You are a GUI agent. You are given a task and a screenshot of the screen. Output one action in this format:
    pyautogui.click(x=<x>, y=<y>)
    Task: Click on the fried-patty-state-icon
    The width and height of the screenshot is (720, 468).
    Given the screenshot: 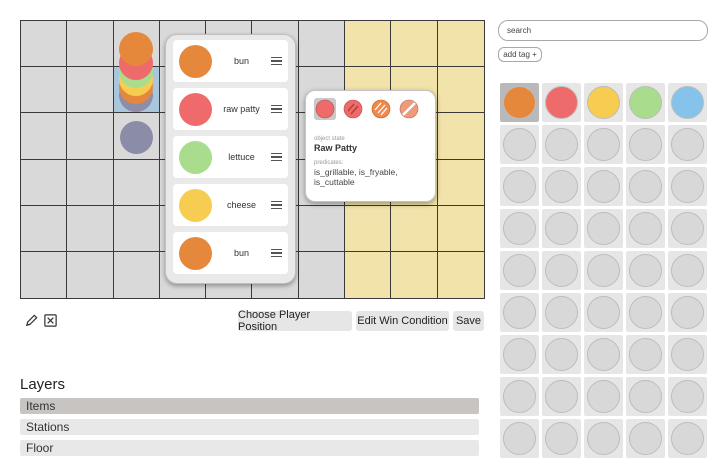 What is the action you would take?
    pyautogui.click(x=381, y=109)
    